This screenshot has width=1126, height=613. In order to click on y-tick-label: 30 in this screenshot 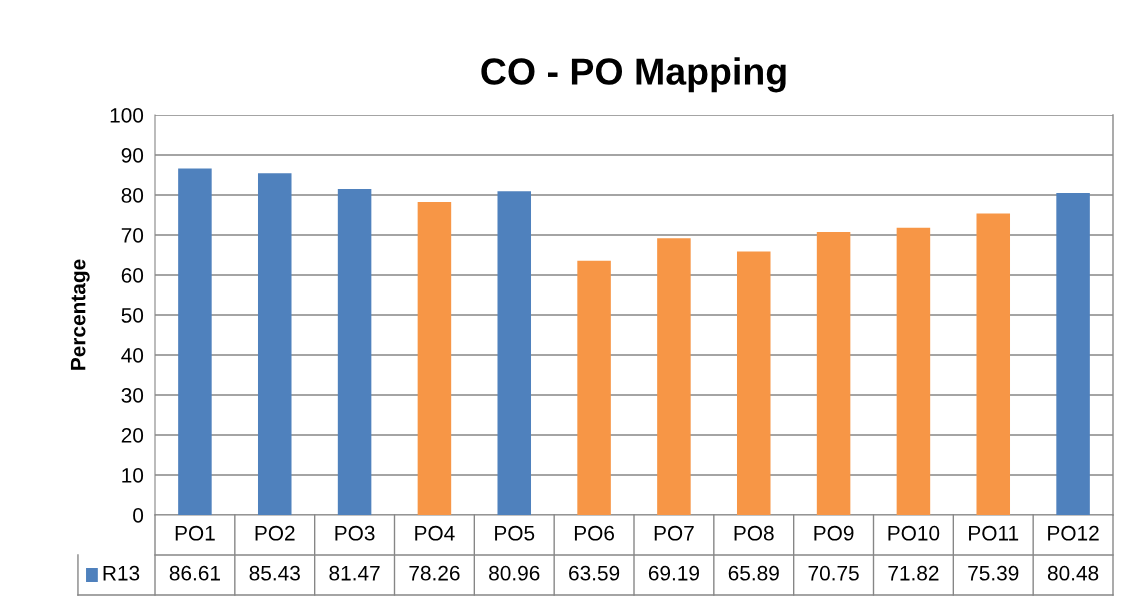, I will do `click(132, 395)`.